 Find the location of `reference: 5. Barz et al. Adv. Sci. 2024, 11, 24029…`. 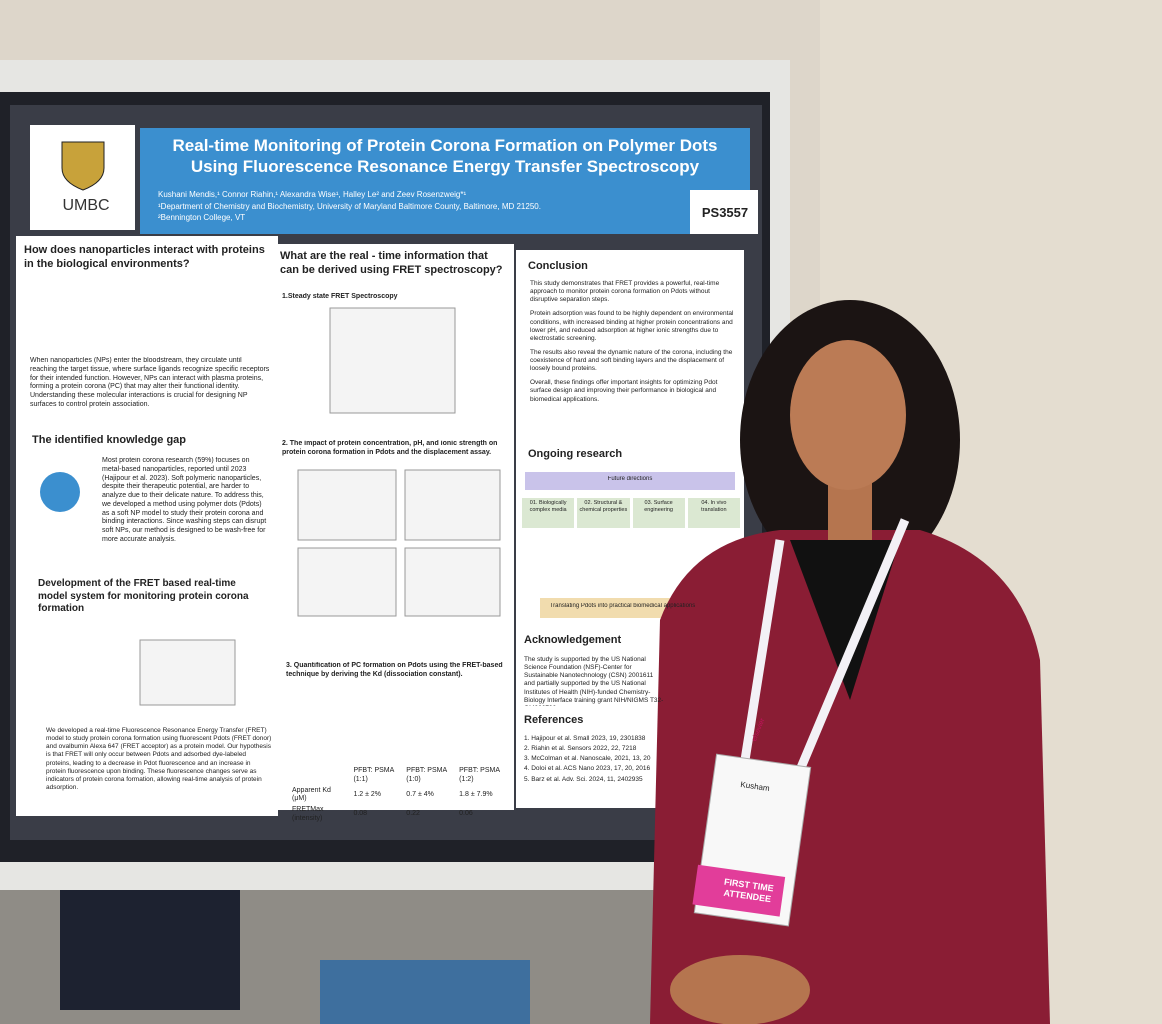

reference: 5. Barz et al. Adv. Sci. 2024, 11, 24029… is located at coordinates (583, 779).